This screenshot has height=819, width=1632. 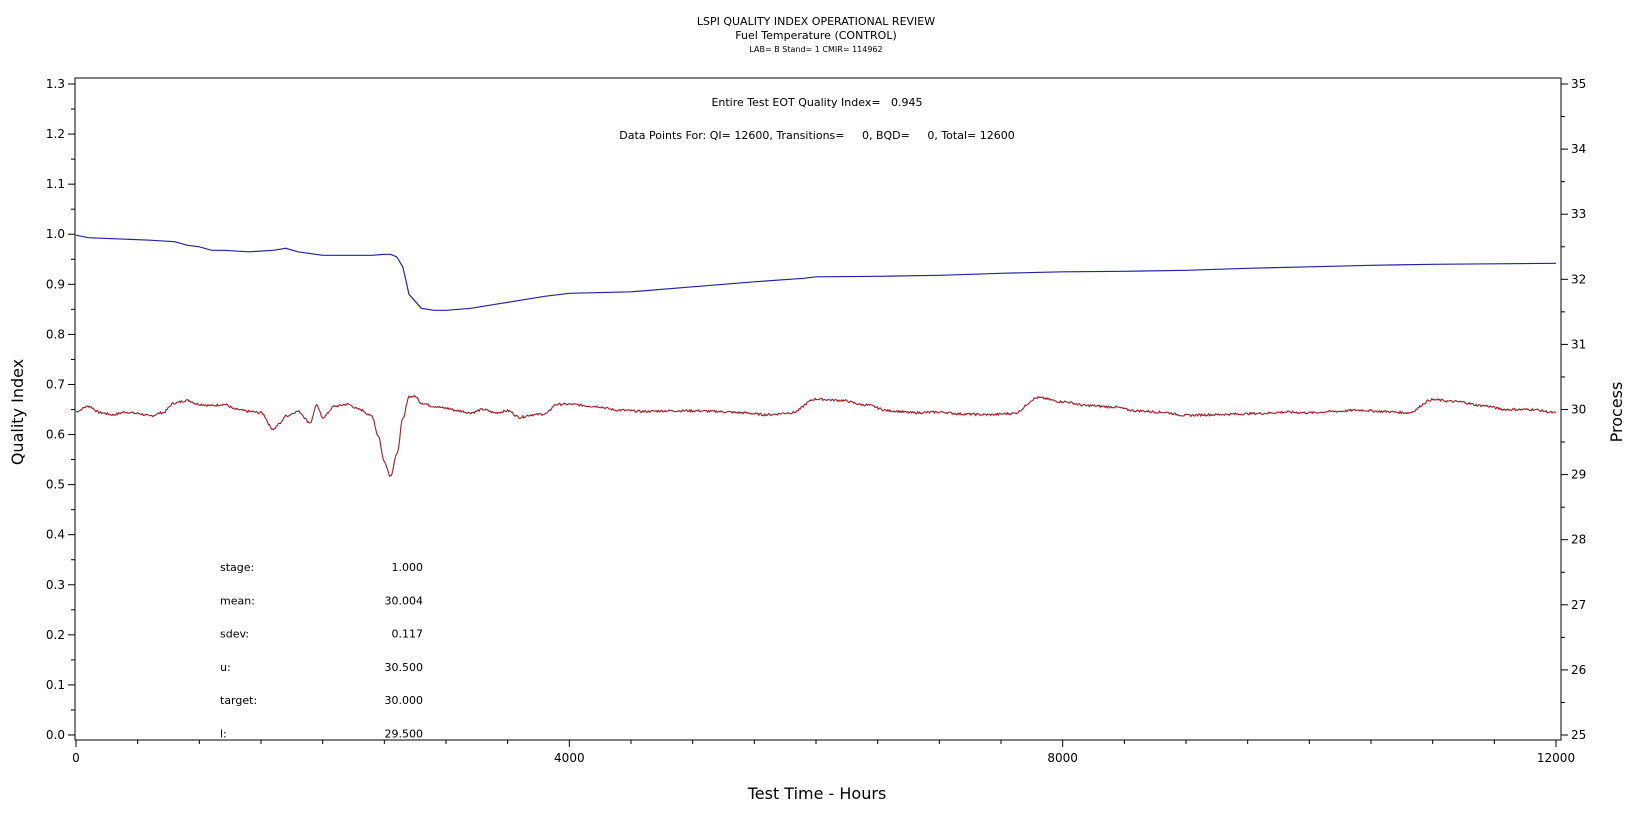 What do you see at coordinates (55, 685) in the screenshot?
I see `y-left-tick-label: 0.1` at bounding box center [55, 685].